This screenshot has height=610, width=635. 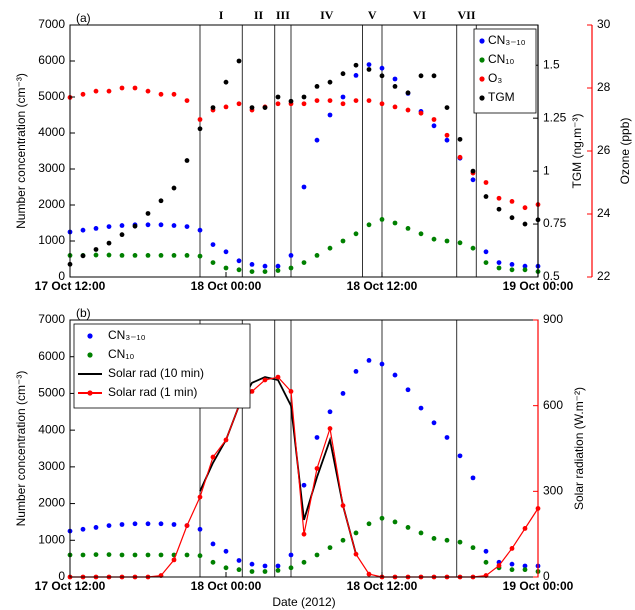 I want to click on y2-tick-label: 900, so click(x=553, y=319).